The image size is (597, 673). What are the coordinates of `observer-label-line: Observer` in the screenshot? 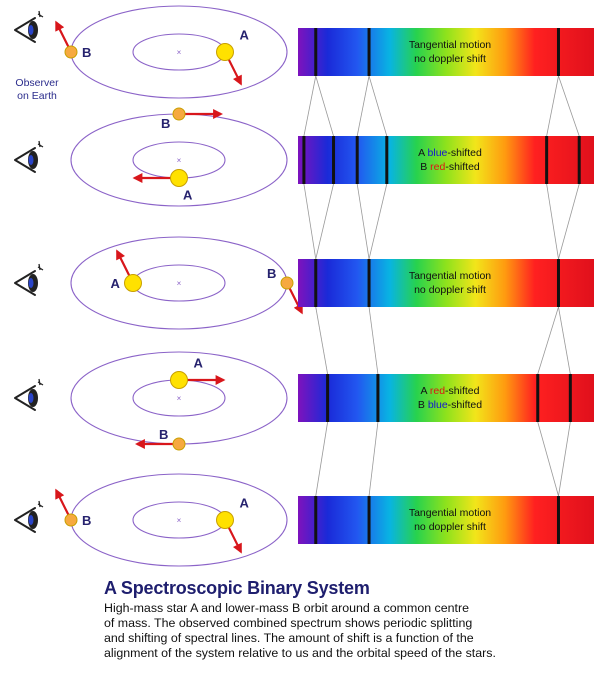 It's located at (37, 83).